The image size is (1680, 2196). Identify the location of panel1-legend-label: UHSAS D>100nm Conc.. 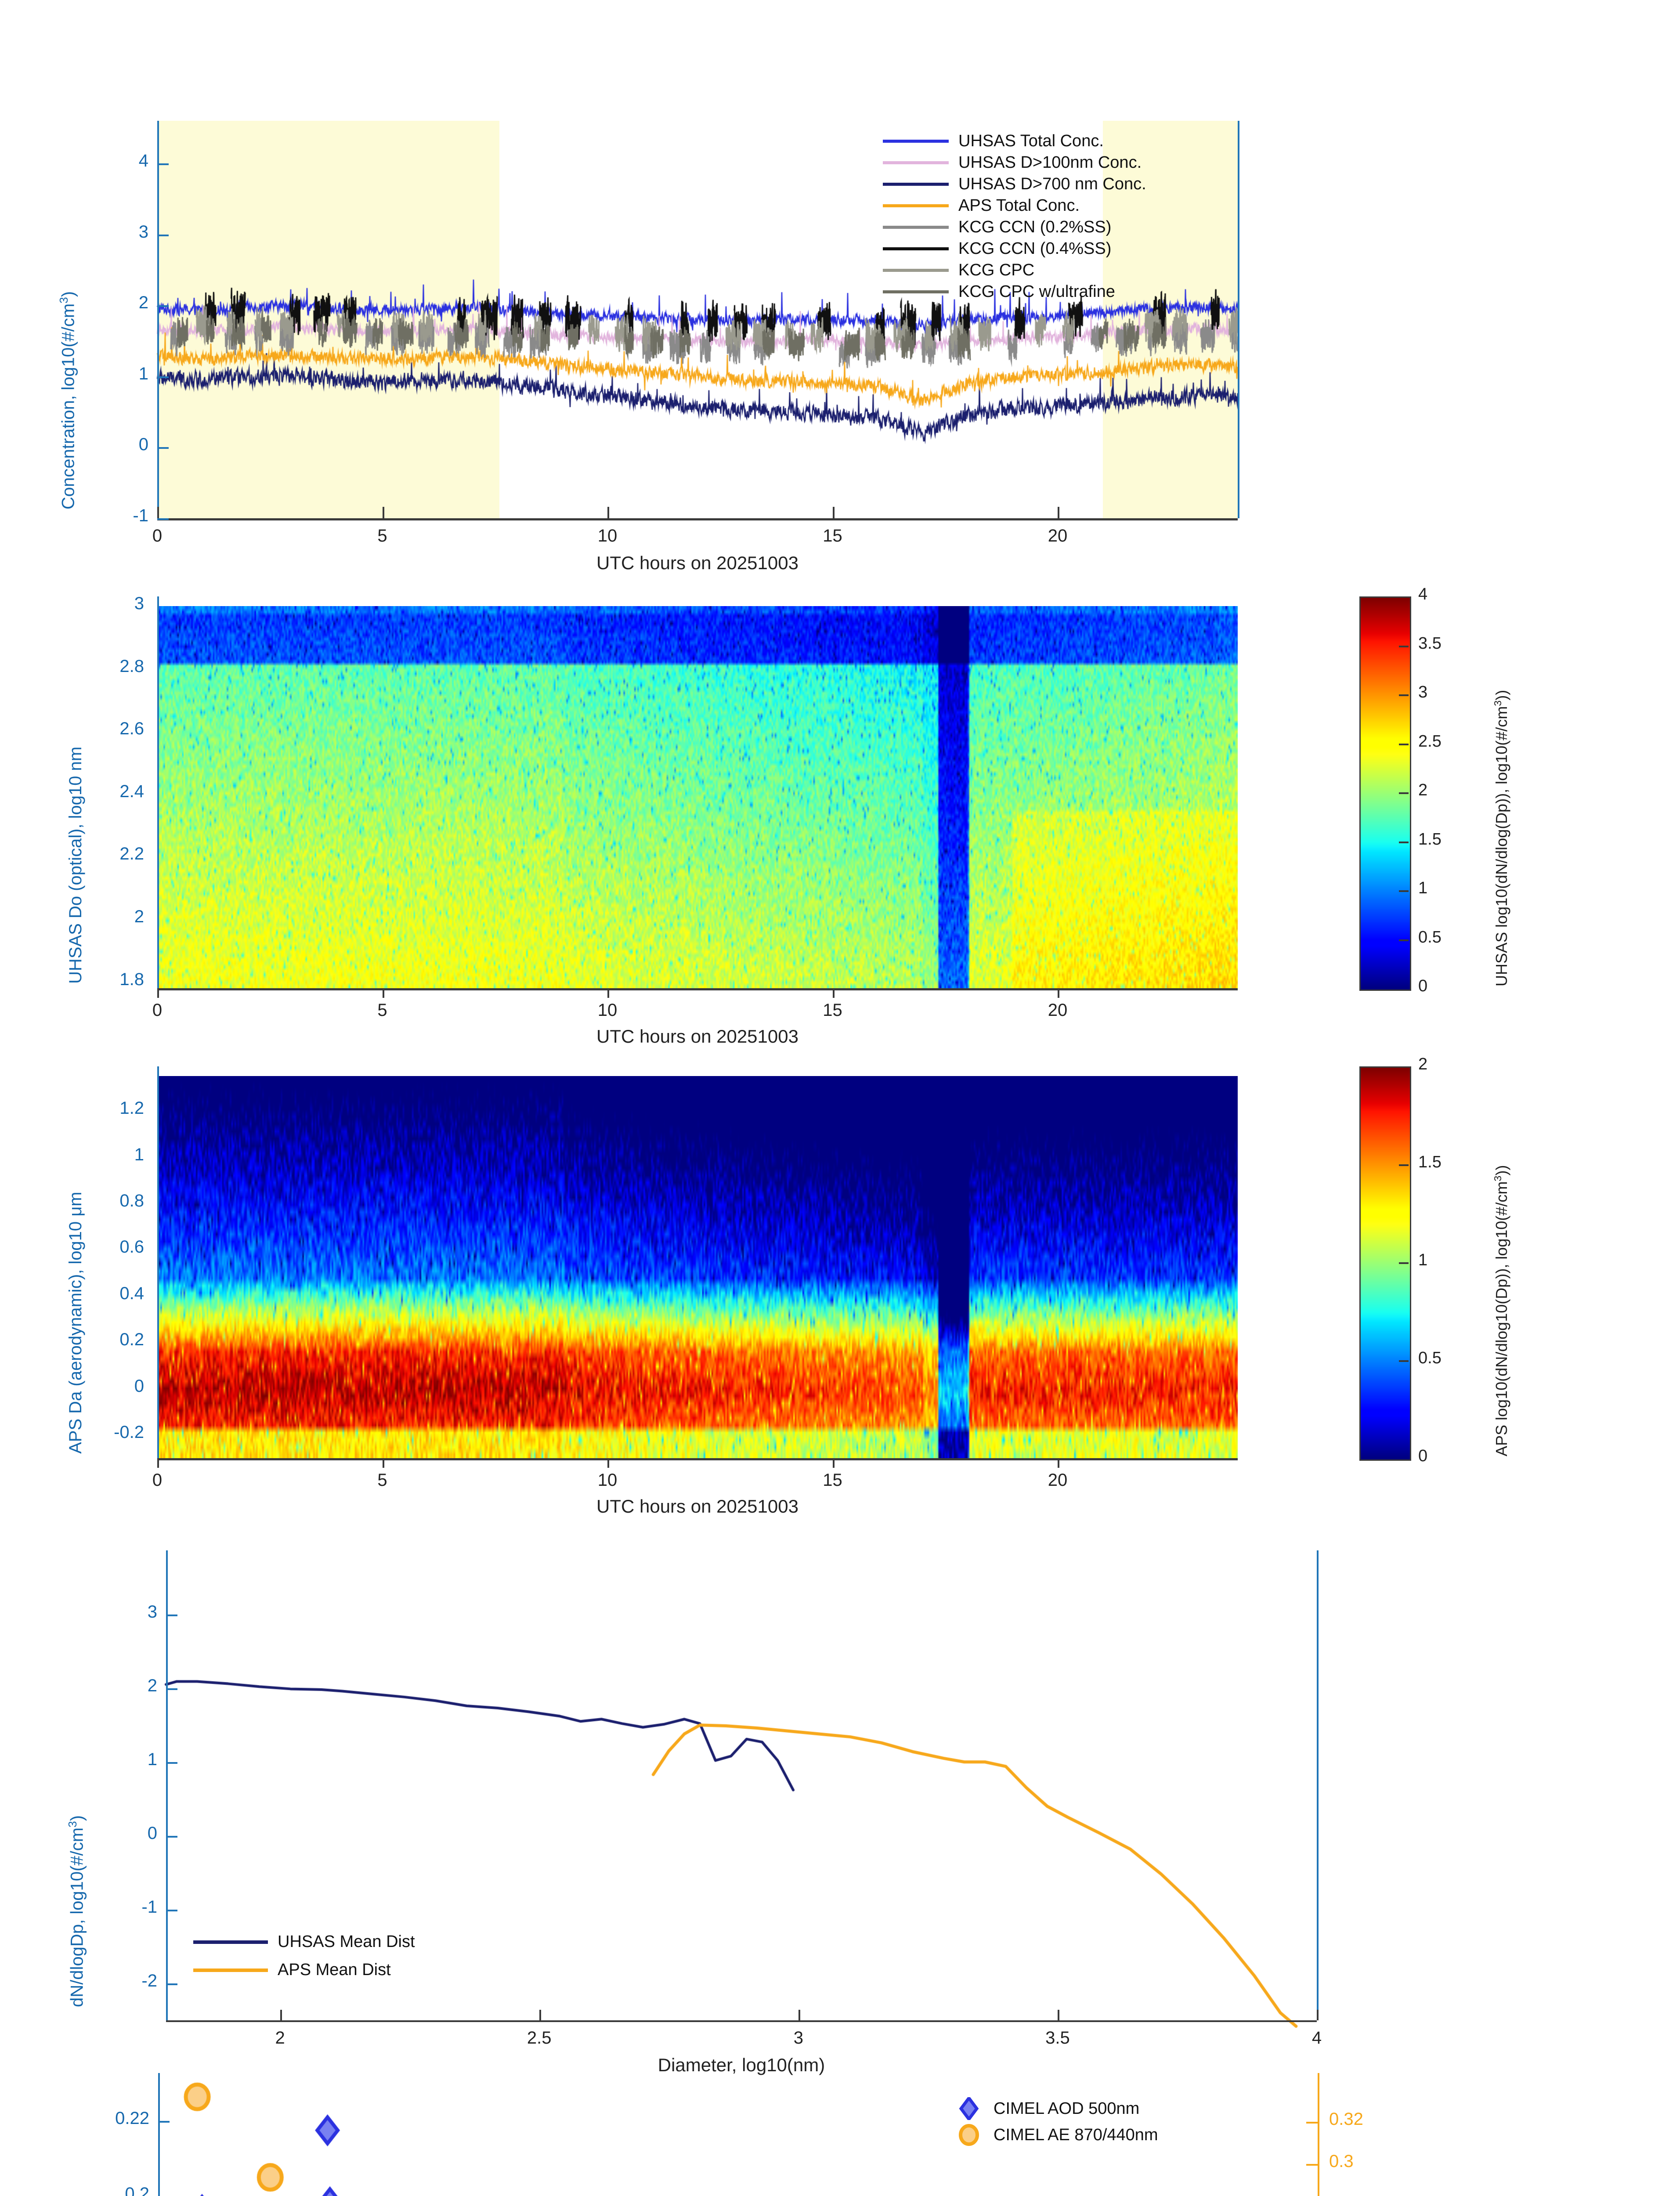
(1050, 162).